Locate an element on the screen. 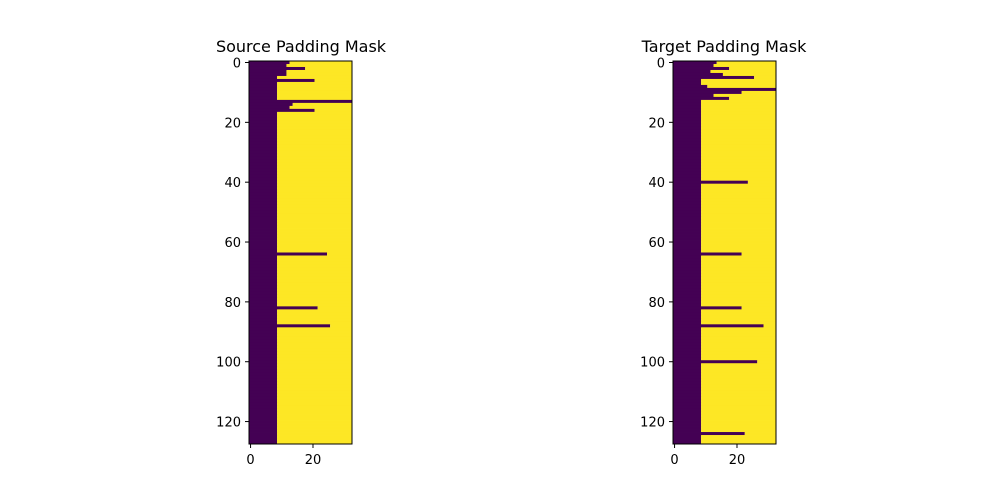 This screenshot has width=1000, height=500. source-mask-row-35-valid is located at coordinates (314, 167).